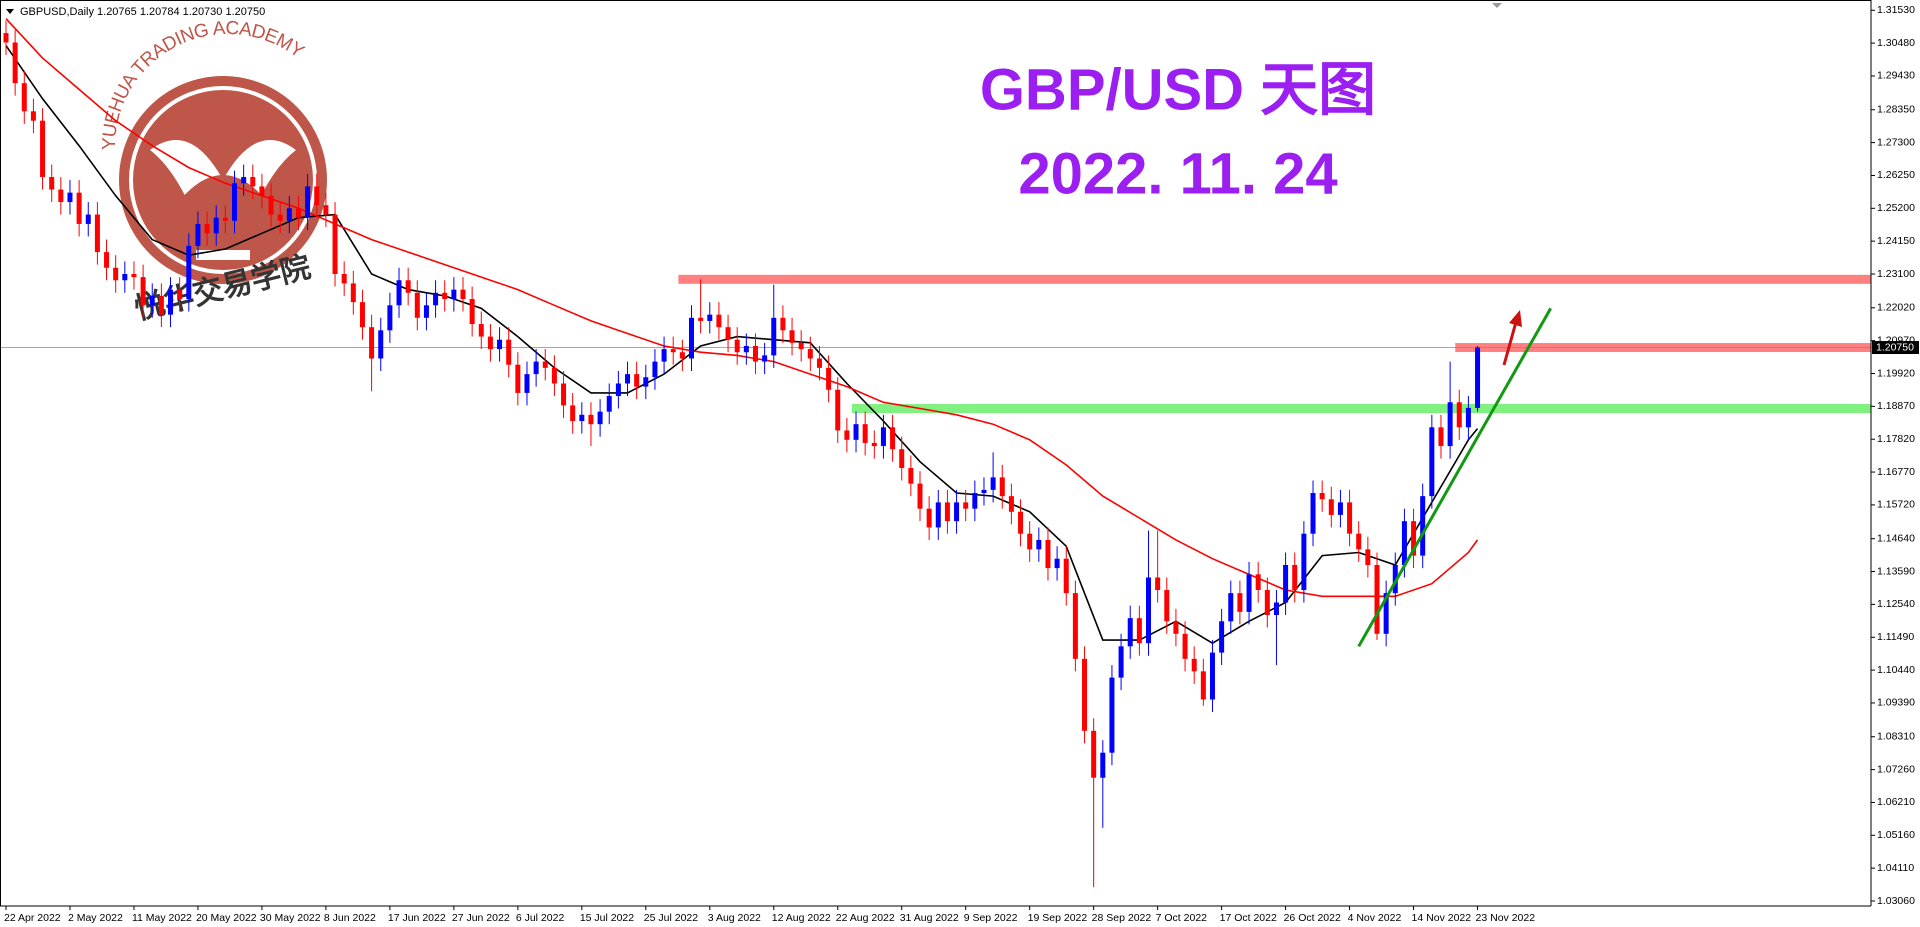  Describe the element at coordinates (991, 918) in the screenshot. I see `x-tick-label: 9 Sep 2022` at that location.